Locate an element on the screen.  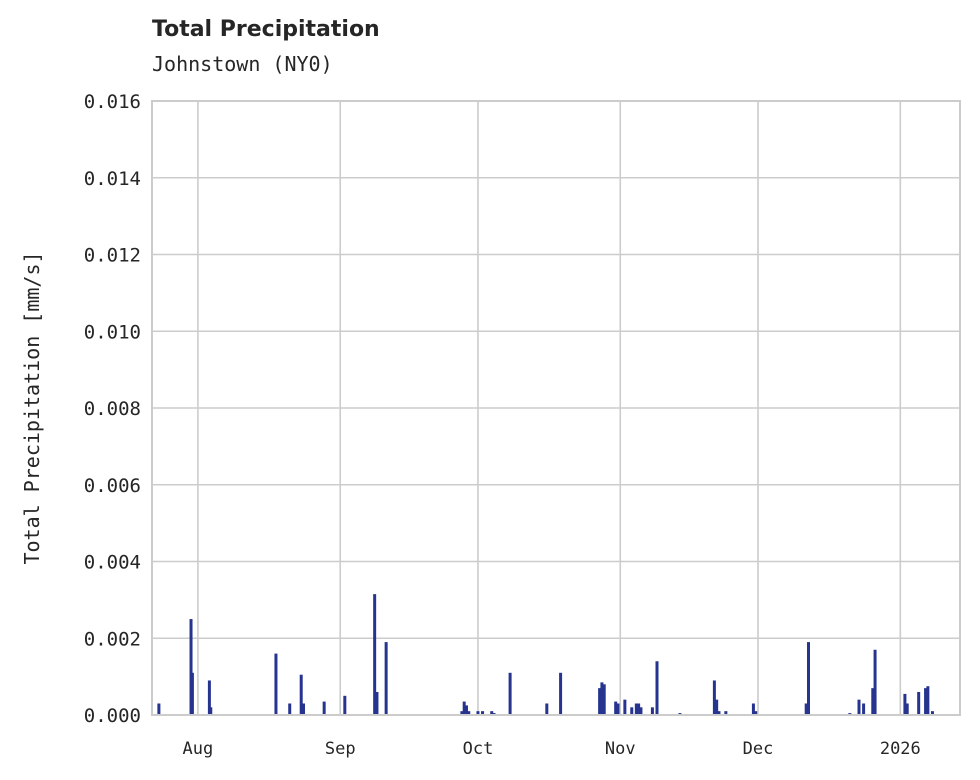
data-series is located at coordinates (545, 654).